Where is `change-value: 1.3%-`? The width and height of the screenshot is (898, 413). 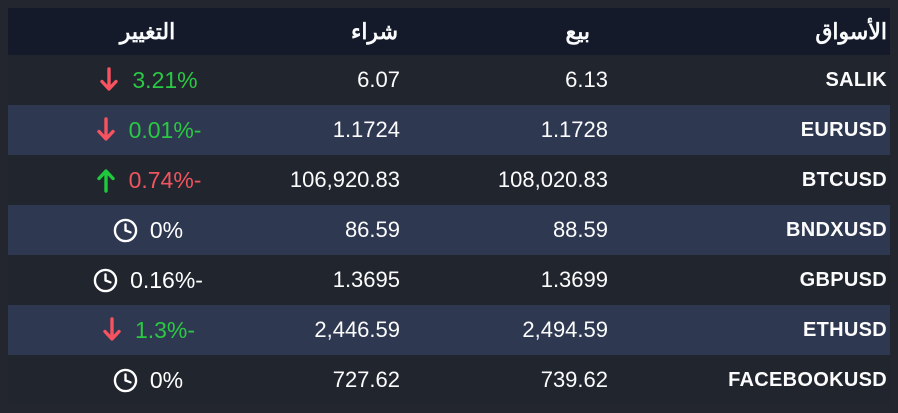
change-value: 1.3%- is located at coordinates (165, 329).